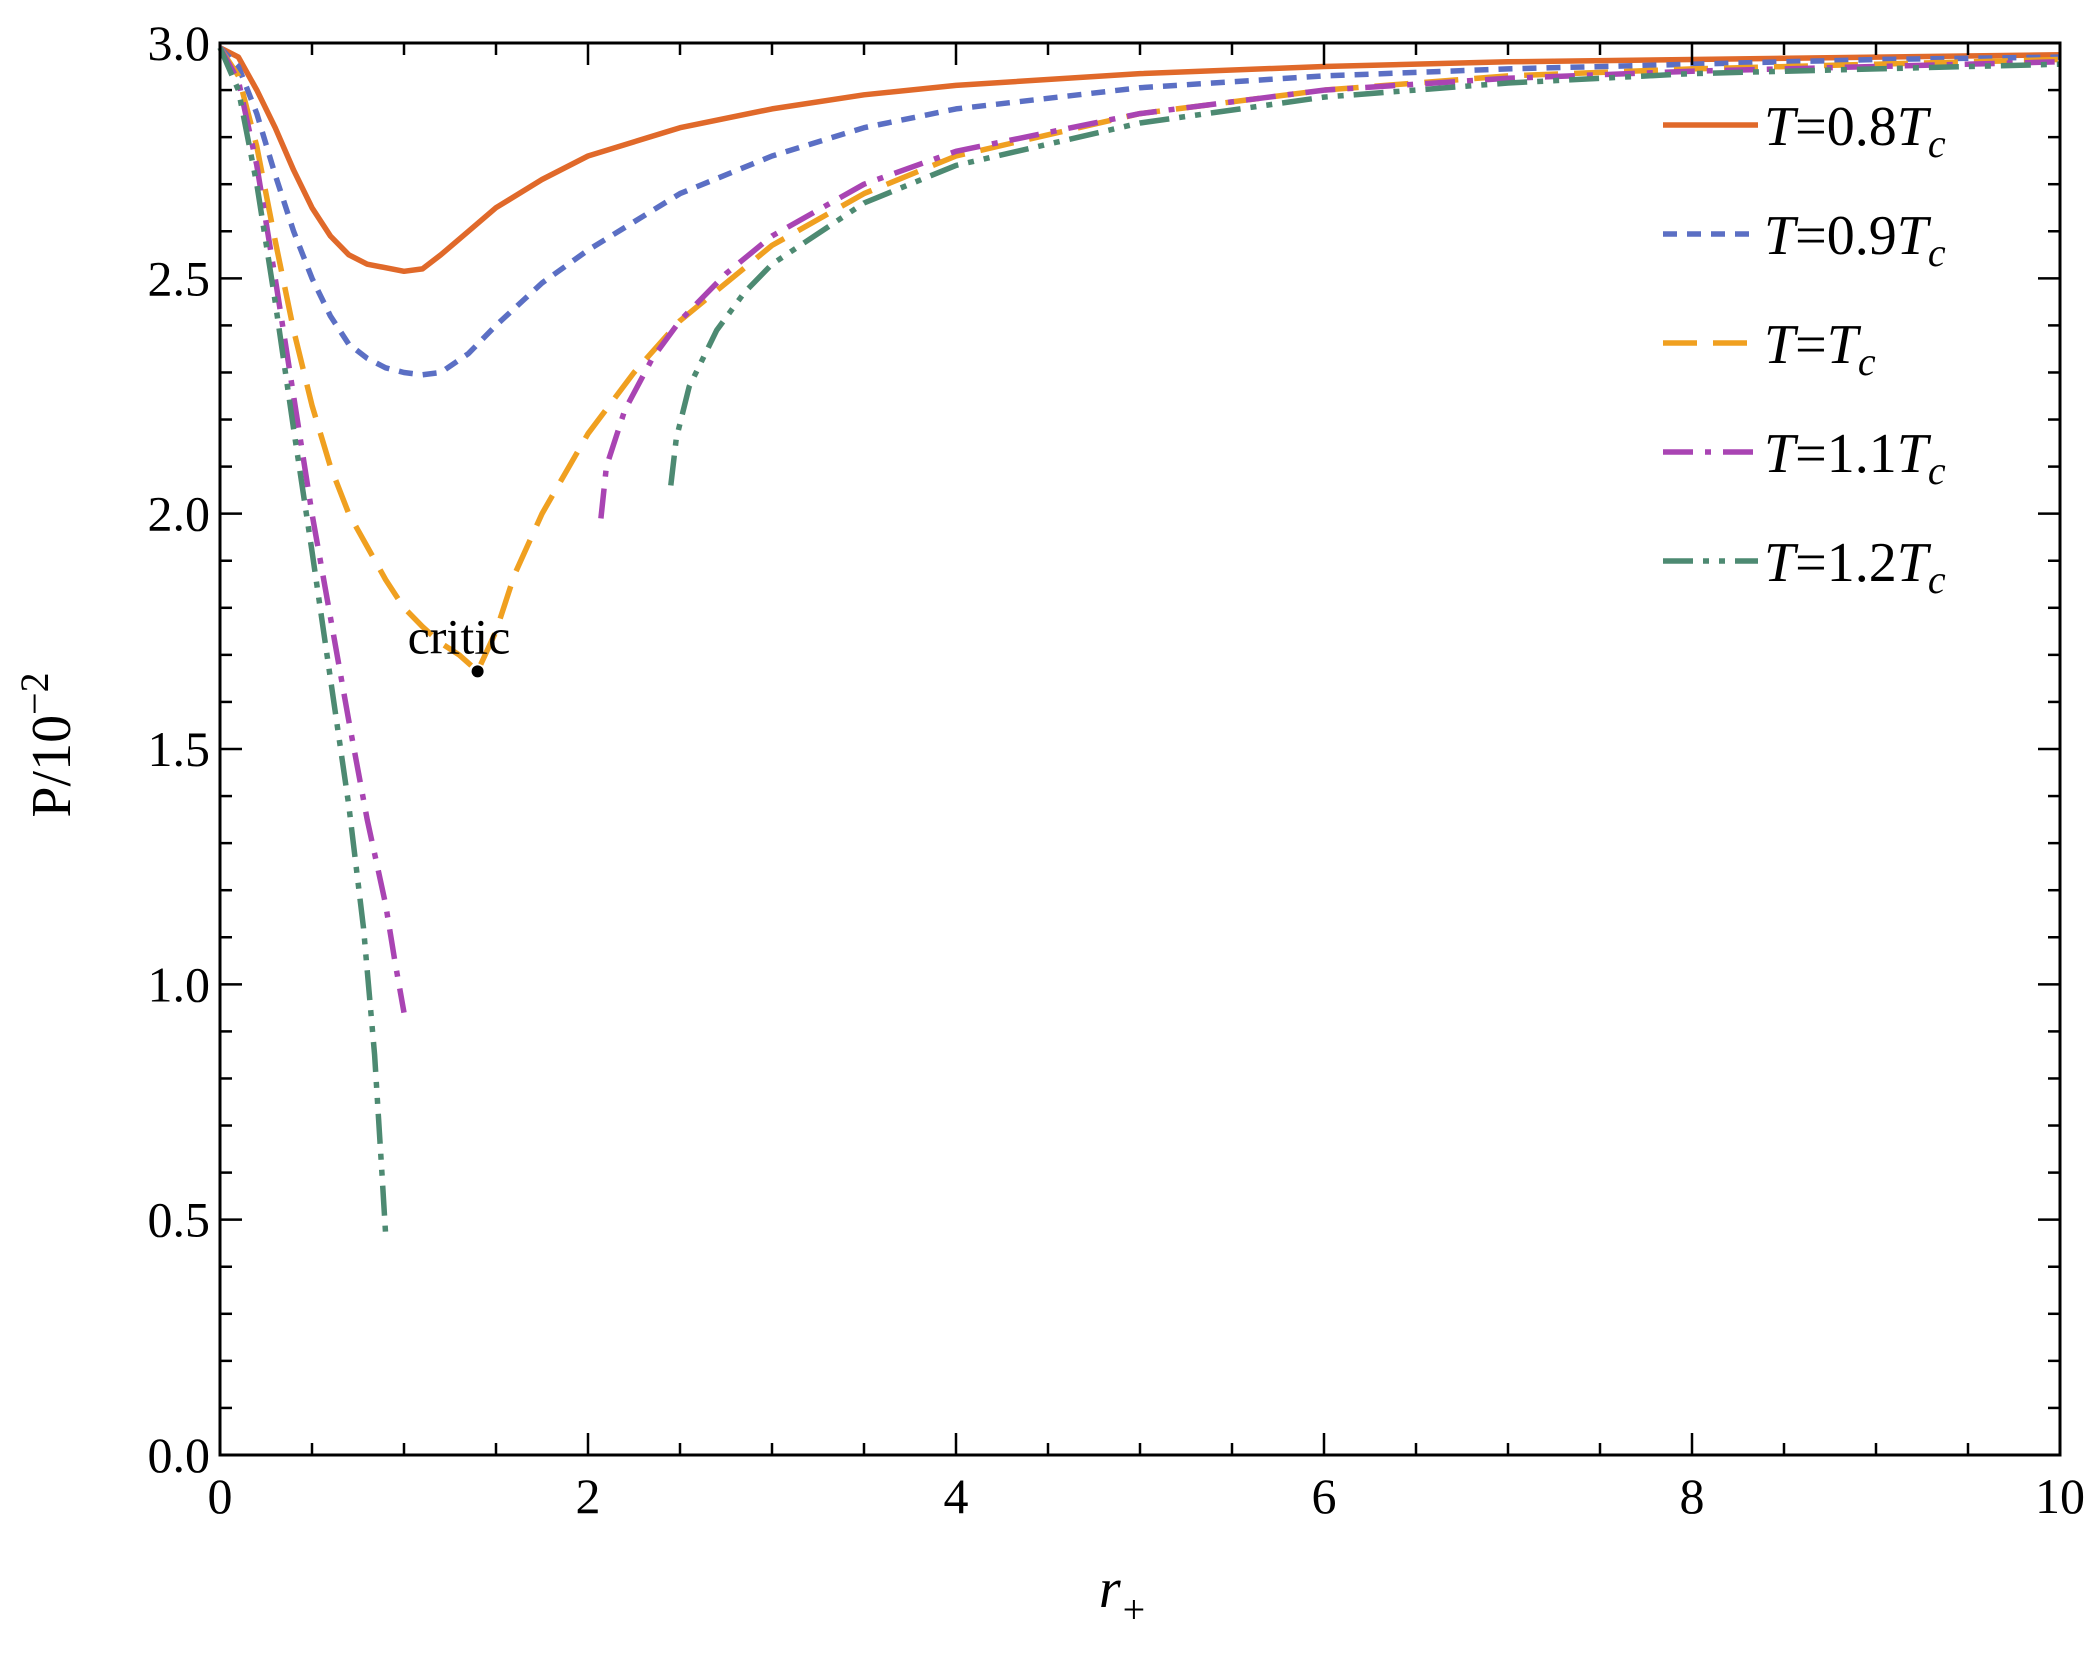  Describe the element at coordinates (179, 1455) in the screenshot. I see `y-tick-label: 0.0` at that location.